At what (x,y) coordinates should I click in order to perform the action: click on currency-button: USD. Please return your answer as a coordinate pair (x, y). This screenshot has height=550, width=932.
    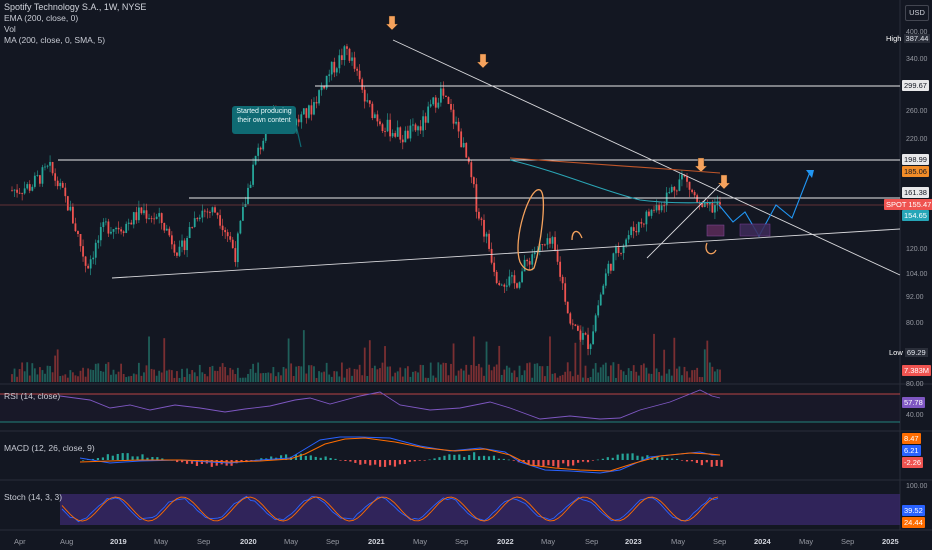
    Looking at the image, I should click on (917, 13).